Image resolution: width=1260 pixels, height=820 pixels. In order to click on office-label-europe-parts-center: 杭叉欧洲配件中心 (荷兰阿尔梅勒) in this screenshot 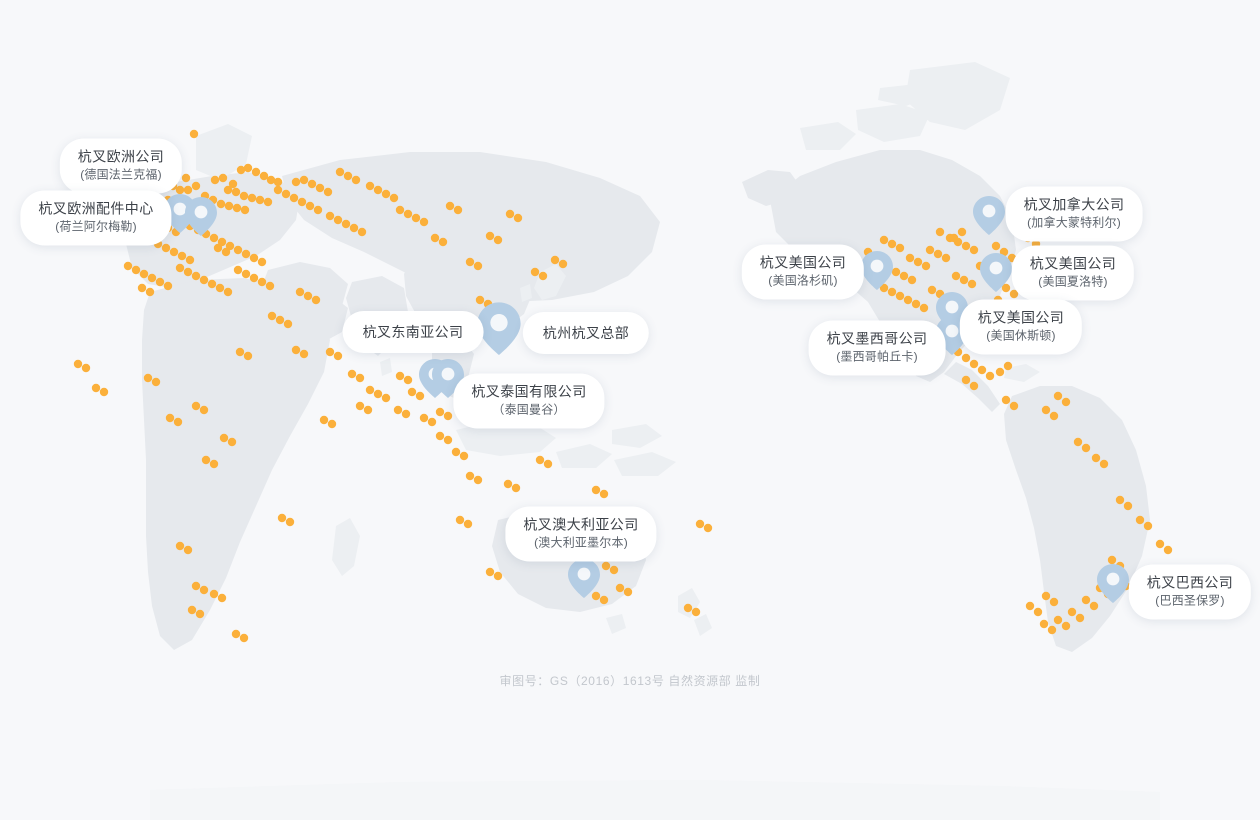, I will do `click(96, 218)`.